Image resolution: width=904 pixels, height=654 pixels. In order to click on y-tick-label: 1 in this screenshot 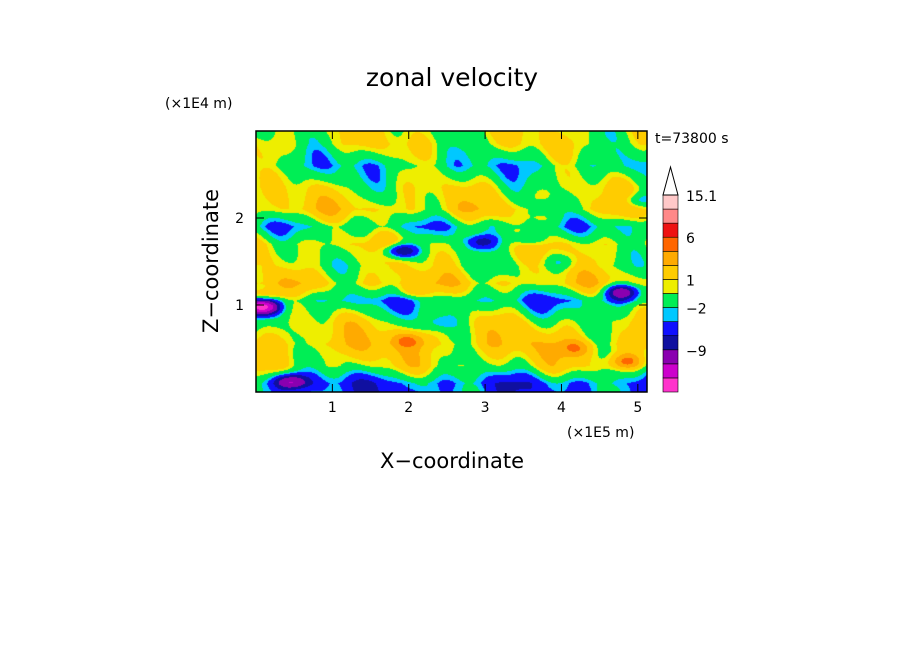, I will do `click(239, 306)`.